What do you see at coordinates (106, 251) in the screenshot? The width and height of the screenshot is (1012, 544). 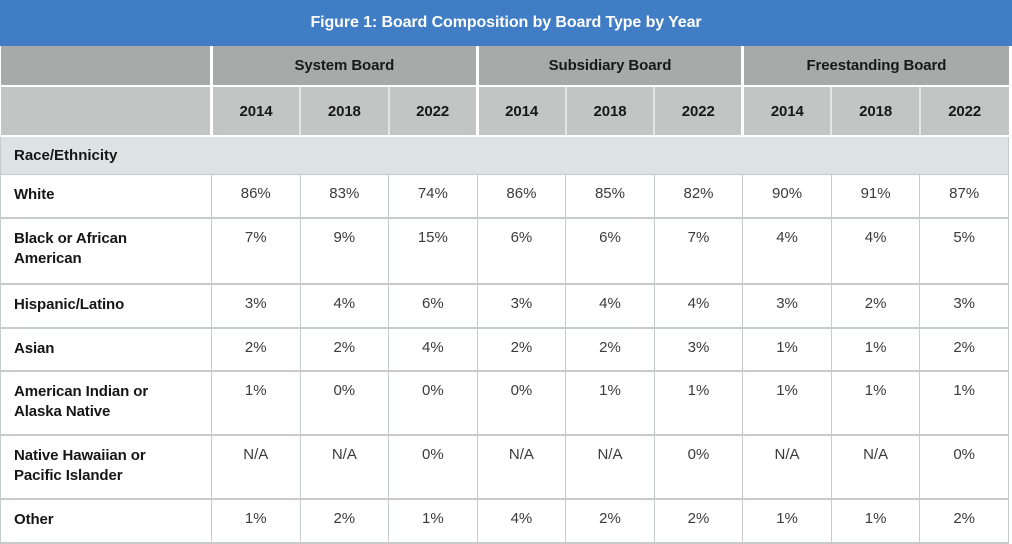 I see `row-label: Black or African American` at bounding box center [106, 251].